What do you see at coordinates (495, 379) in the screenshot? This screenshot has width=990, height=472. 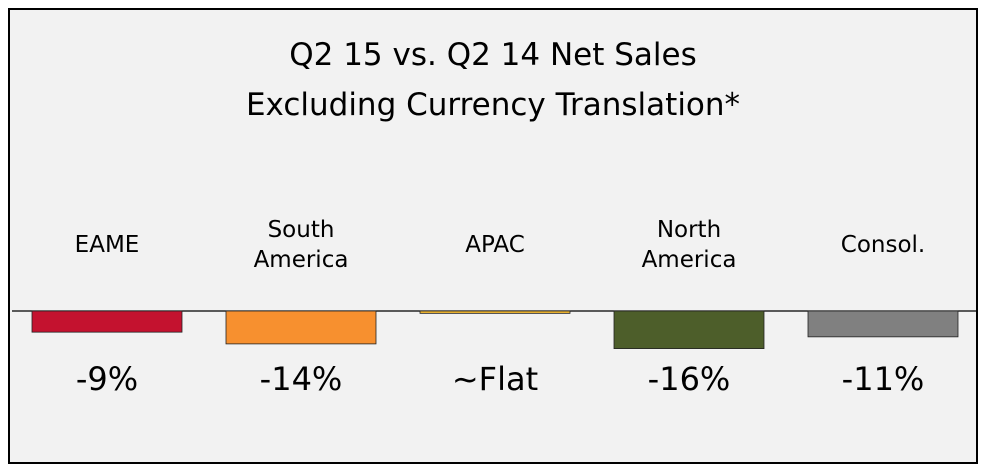 I see `value-label: ~Flat` at bounding box center [495, 379].